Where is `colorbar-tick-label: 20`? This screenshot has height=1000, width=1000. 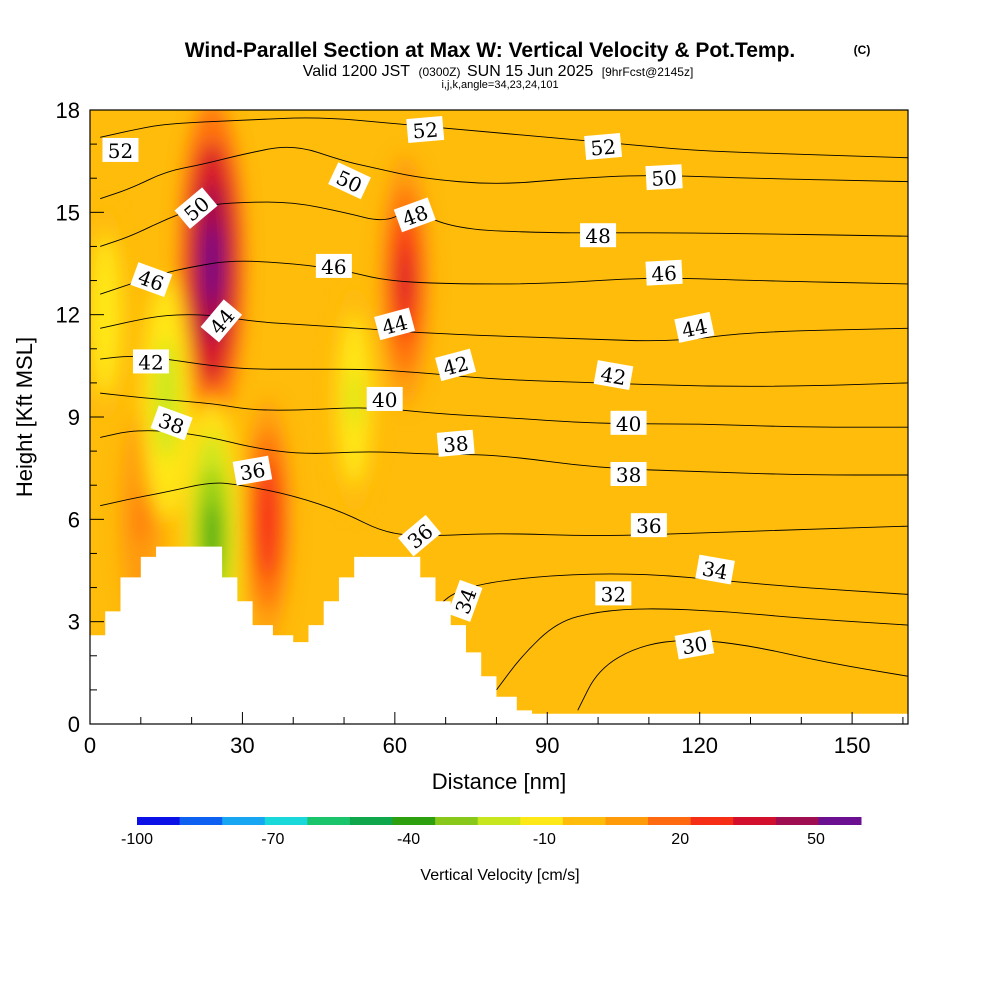
colorbar-tick-label: 20 is located at coordinates (680, 839).